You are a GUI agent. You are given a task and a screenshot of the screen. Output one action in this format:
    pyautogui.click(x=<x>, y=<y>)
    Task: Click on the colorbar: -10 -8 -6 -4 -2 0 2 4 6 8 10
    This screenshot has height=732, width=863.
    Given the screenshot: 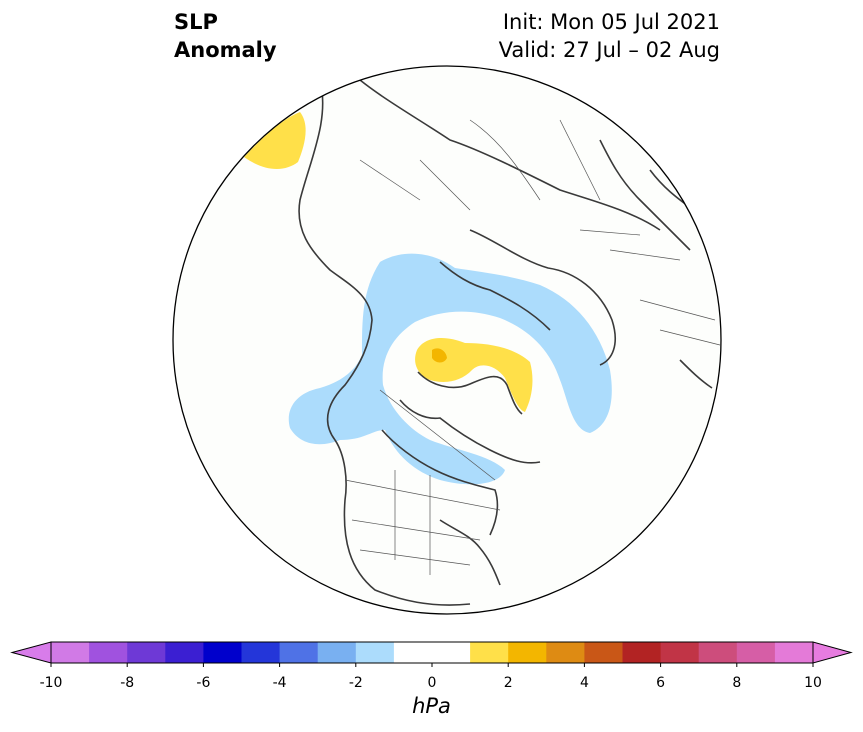 What is the action you would take?
    pyautogui.click(x=431, y=666)
    